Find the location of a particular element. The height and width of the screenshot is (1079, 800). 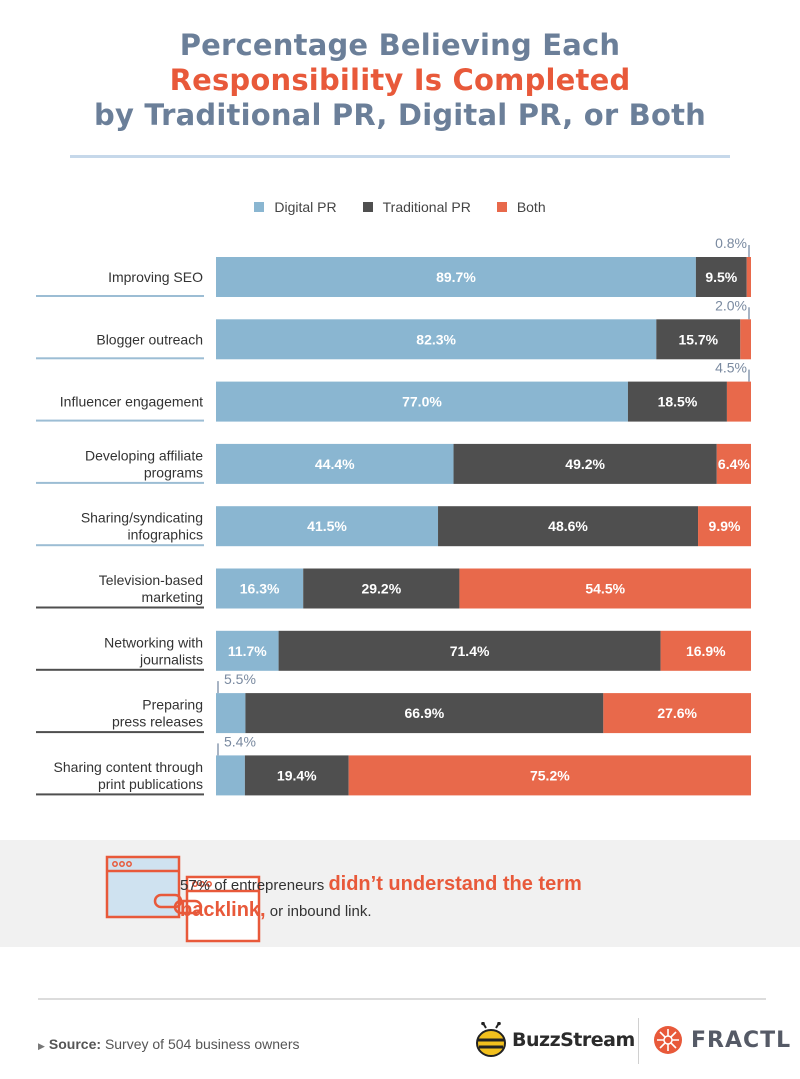

category-label: press releases is located at coordinates (157, 722).